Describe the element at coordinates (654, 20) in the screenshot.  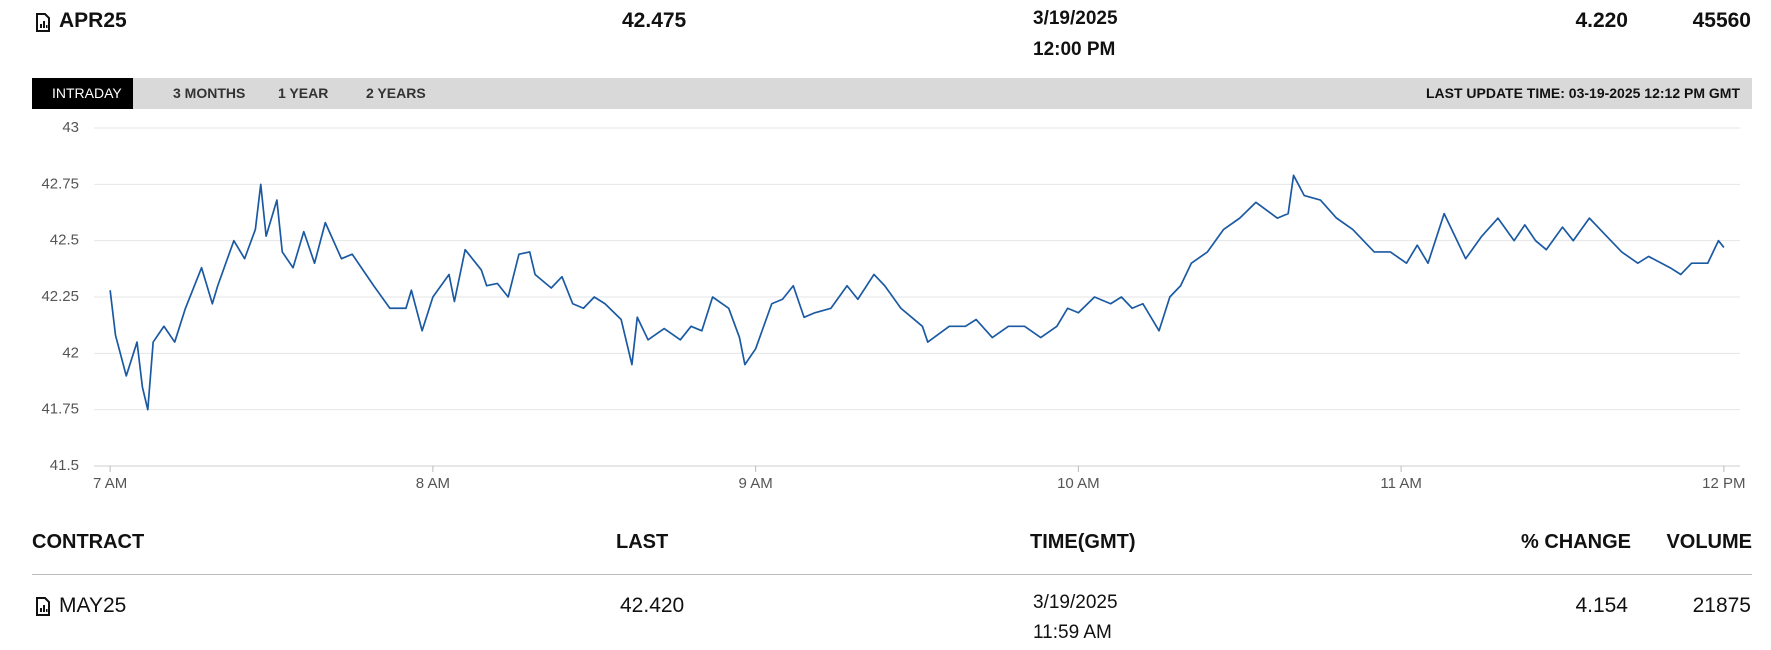
I see `last-price: 42.475` at that location.